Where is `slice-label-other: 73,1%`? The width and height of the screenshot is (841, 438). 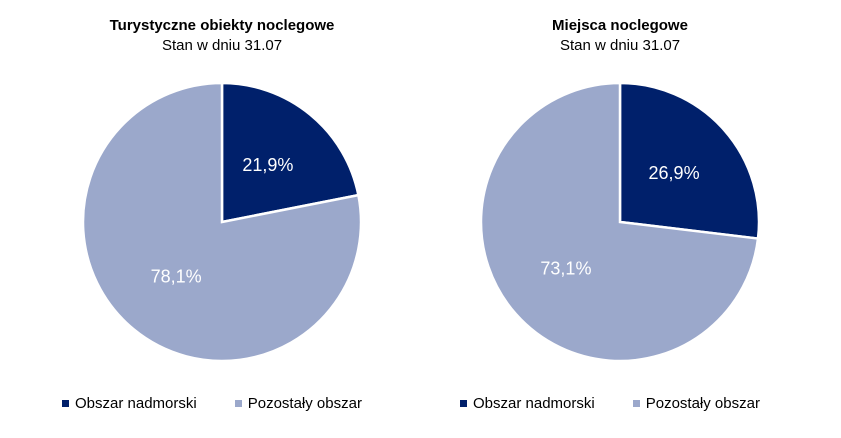 slice-label-other: 73,1% is located at coordinates (565, 269).